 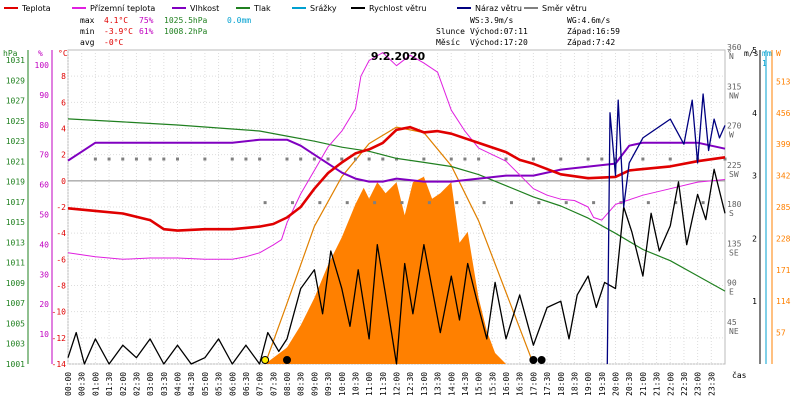 I want to click on wind-tick-label: 3, so click(x=754, y=176).